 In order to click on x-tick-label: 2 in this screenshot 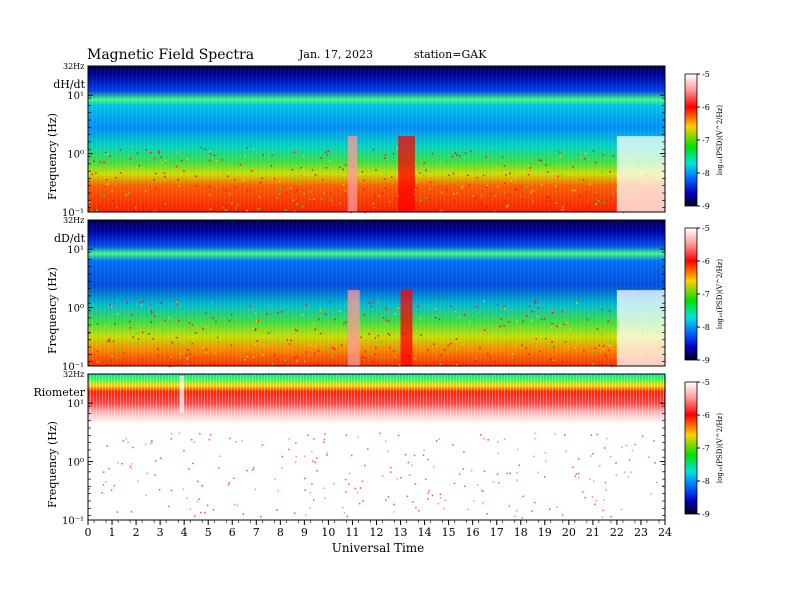, I will do `click(136, 532)`.